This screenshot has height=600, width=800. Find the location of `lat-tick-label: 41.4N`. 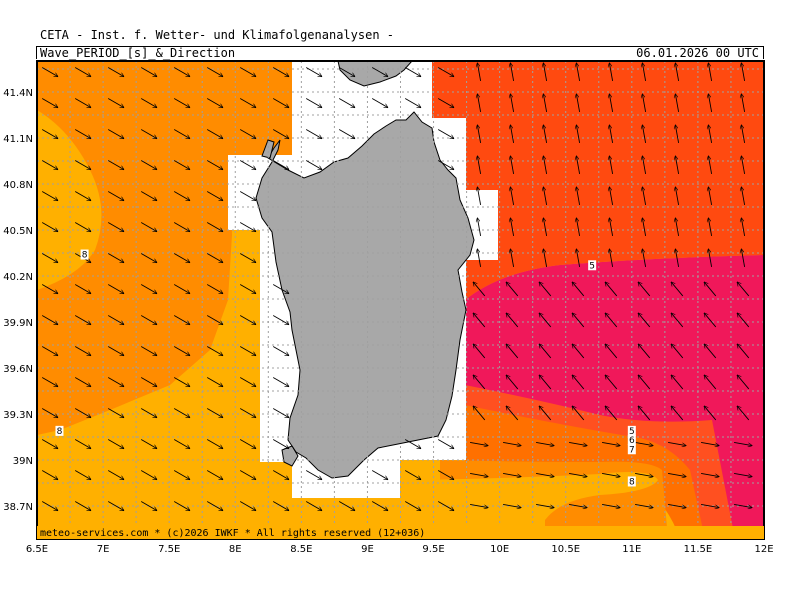

lat-tick-label: 41.4N is located at coordinates (18, 93).